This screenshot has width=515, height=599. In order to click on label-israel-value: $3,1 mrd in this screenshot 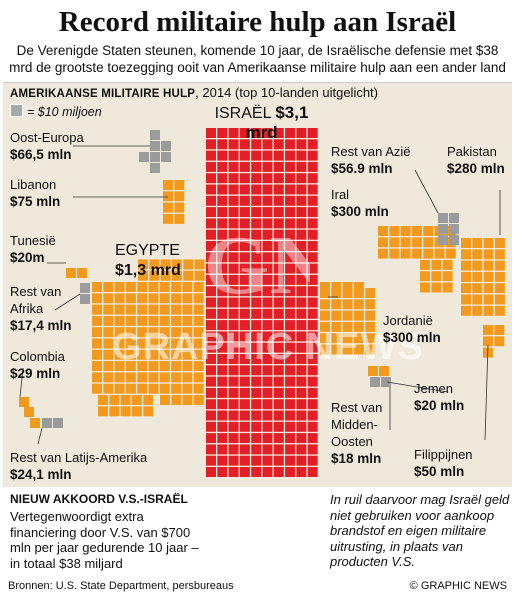, I will do `click(277, 122)`.